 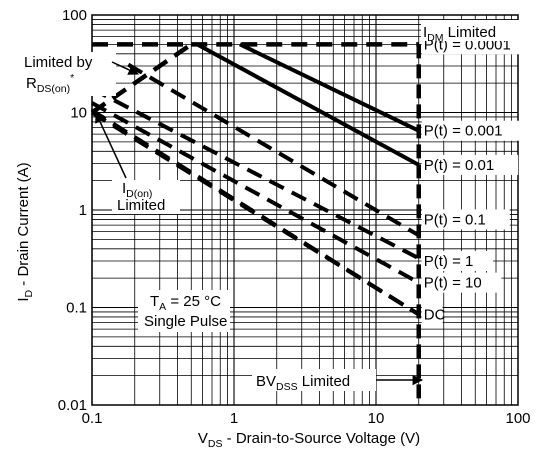 What do you see at coordinates (137, 190) in the screenshot?
I see `annotation-id-on-line1: ID(on)` at bounding box center [137, 190].